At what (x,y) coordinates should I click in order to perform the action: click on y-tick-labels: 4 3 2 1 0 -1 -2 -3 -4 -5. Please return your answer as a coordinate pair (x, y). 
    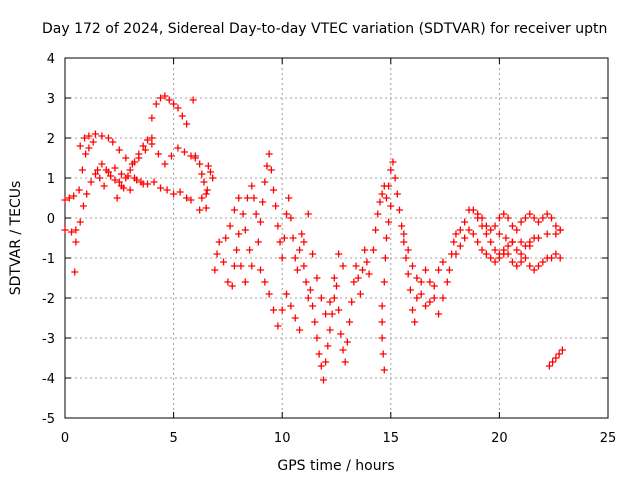
    Looking at the image, I should click on (48, 239).